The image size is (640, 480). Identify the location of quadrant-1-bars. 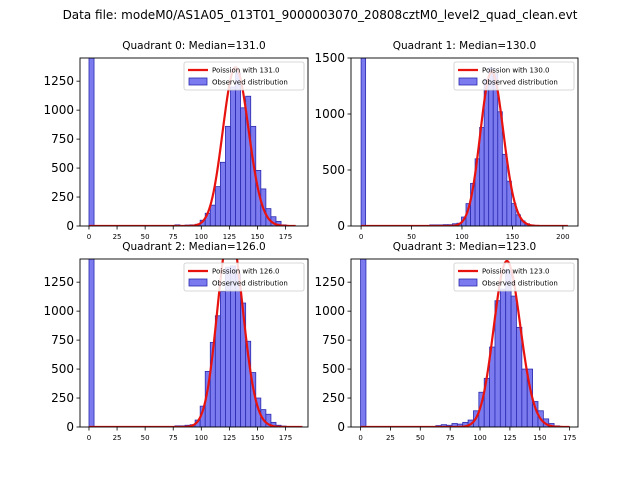
(447, 142).